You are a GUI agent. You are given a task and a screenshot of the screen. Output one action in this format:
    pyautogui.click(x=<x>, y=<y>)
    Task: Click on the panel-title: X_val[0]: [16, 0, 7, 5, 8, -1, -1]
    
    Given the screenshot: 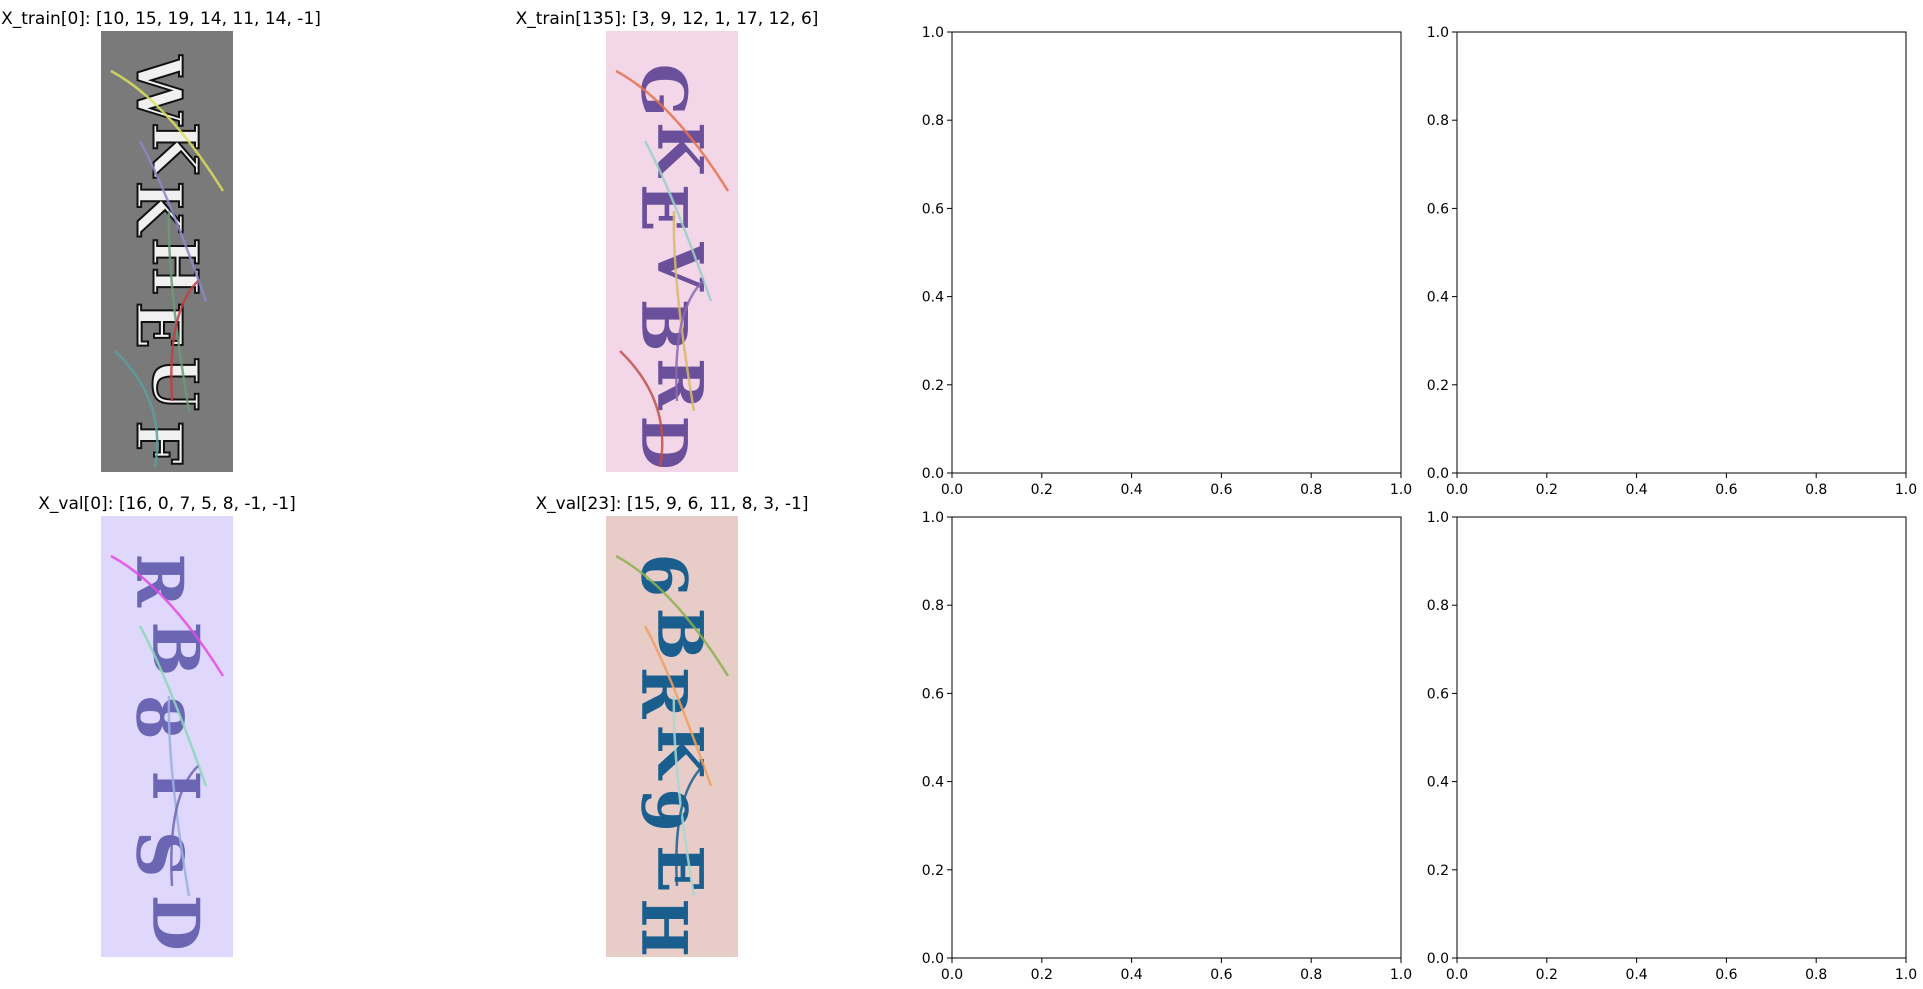 What is the action you would take?
    pyautogui.click(x=166, y=504)
    